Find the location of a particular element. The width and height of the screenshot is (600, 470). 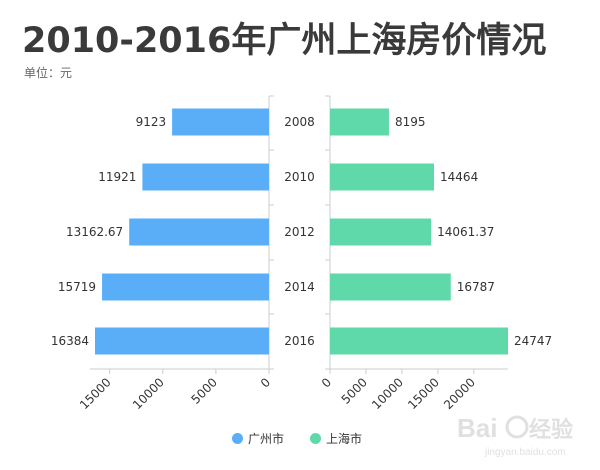

right-value-tick-label: 0 is located at coordinates (326, 382).